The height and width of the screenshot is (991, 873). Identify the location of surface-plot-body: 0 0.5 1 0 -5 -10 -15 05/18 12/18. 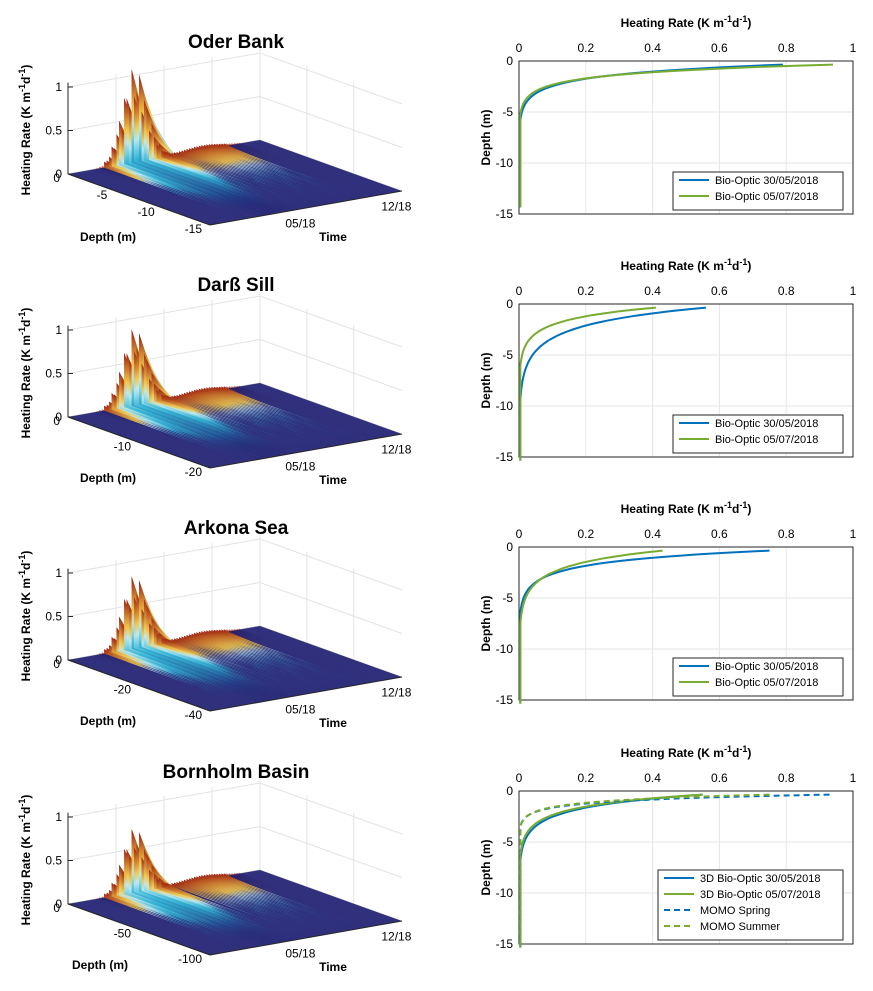
(228, 142).